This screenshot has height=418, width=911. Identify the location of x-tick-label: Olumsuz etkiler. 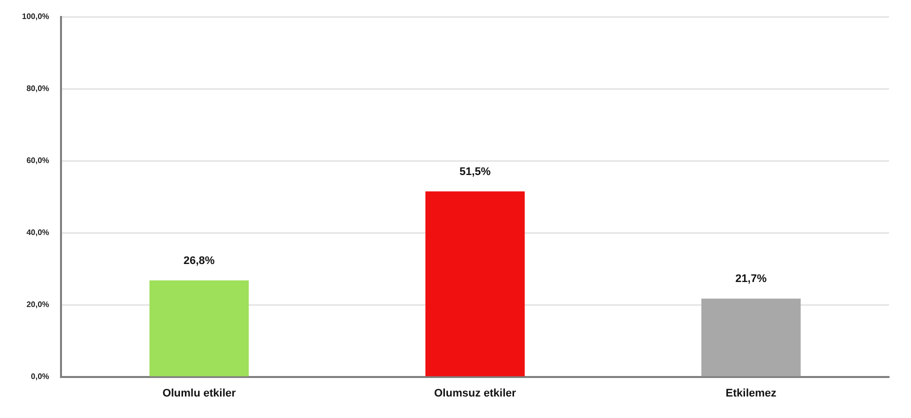
(475, 393).